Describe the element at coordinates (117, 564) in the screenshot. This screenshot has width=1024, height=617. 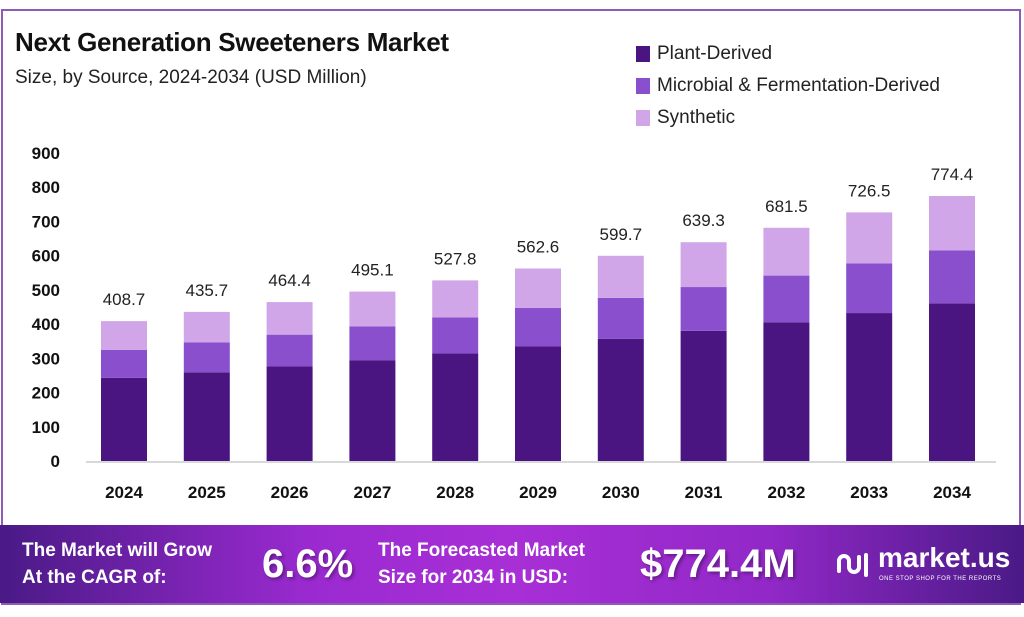
I see `cagr-label: The Market will Grow At the CAGR of:` at that location.